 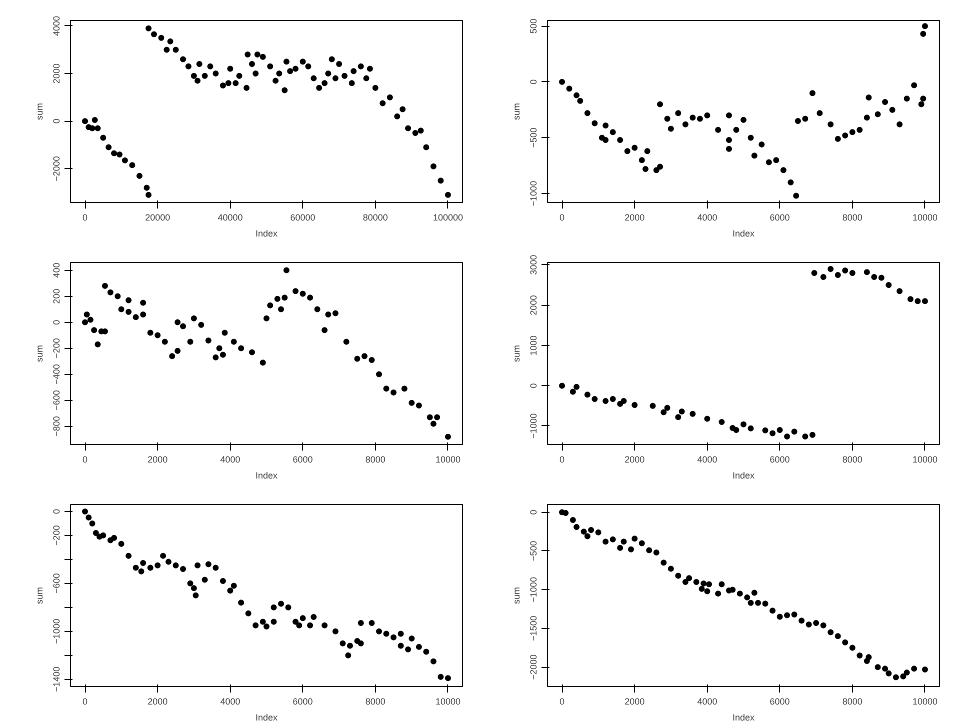 I want to click on x-tick-label: 60000, so click(x=303, y=217).